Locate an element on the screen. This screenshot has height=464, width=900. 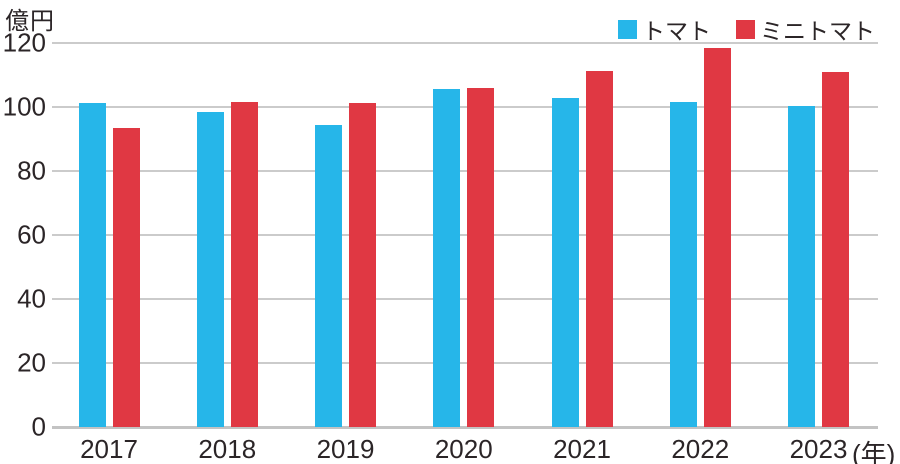
legend-item-mini-tomato: ミニトマト is located at coordinates (805, 29).